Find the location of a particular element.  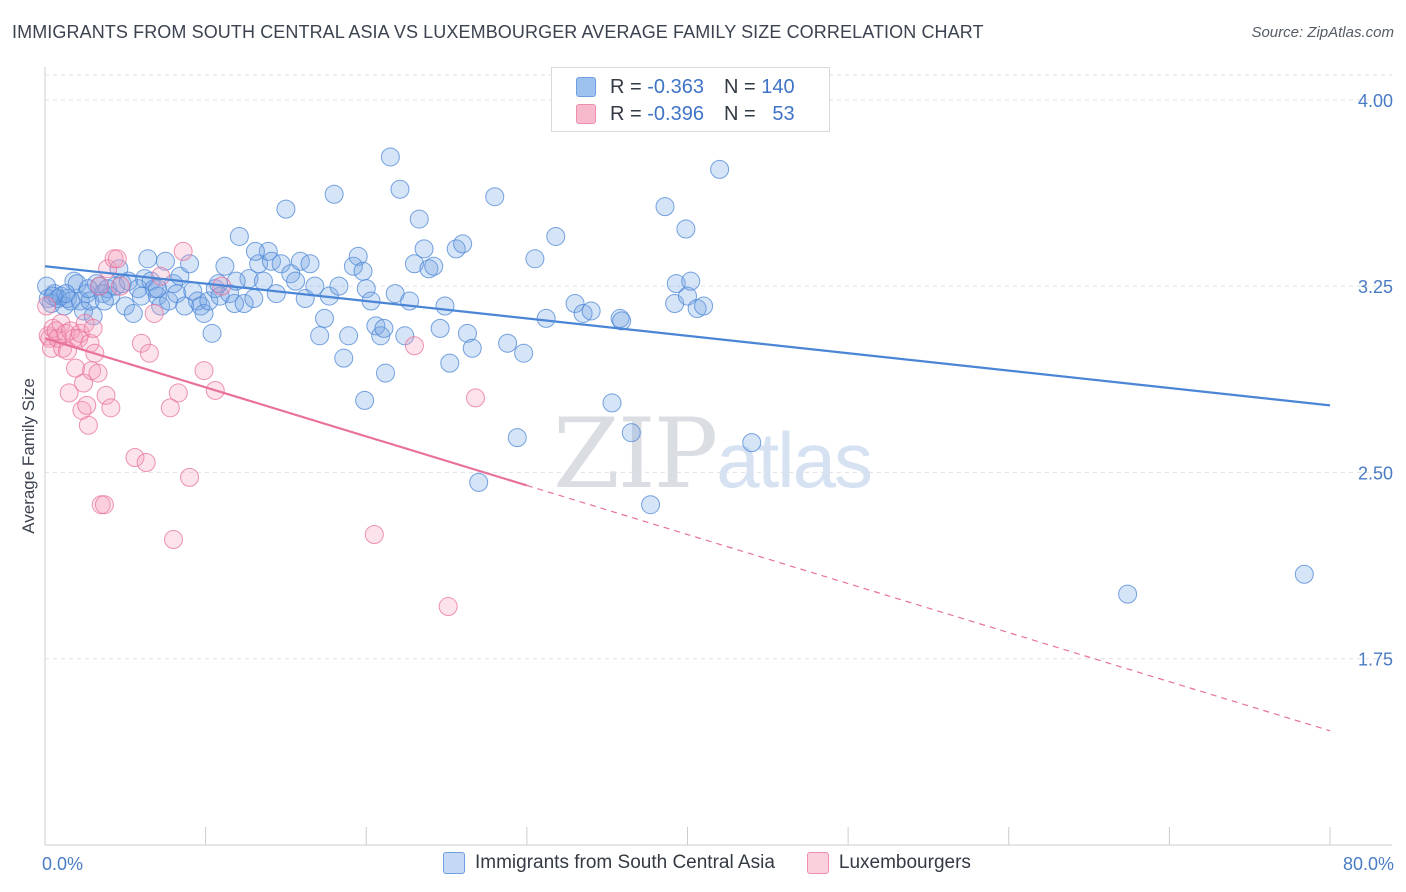

legend-swatch-pink is located at coordinates (586, 114).